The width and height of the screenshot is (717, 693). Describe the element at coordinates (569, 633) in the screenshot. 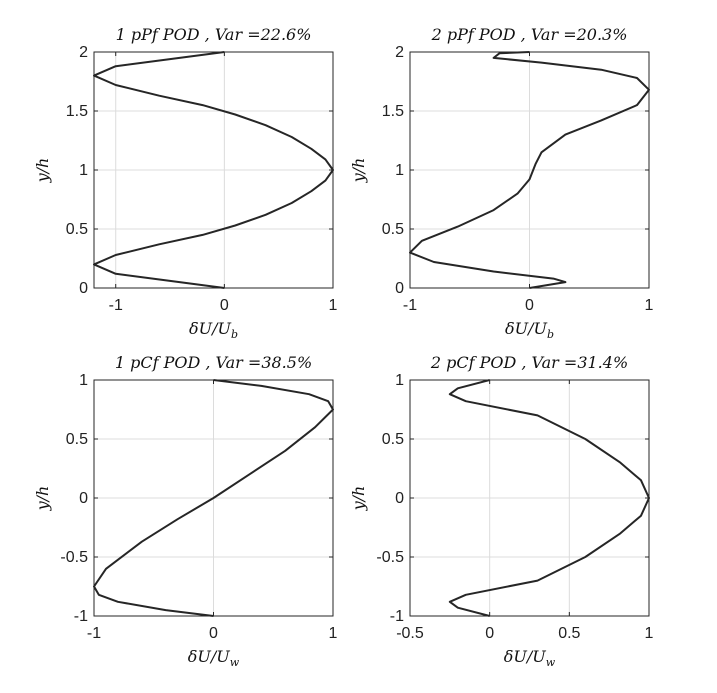

I see `x-tick-label: 0.5` at that location.